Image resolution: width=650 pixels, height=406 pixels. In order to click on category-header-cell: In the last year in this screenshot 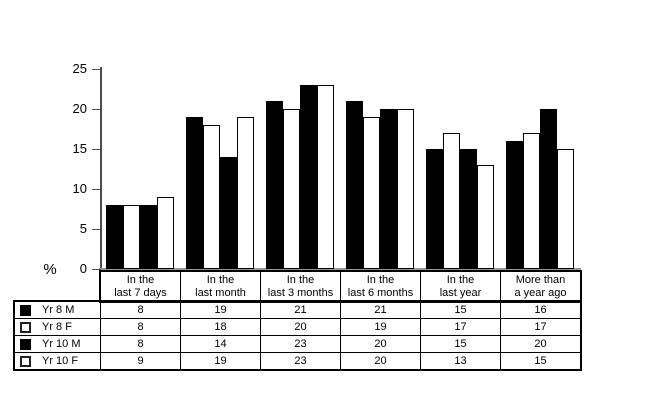, I will do `click(460, 286)`.